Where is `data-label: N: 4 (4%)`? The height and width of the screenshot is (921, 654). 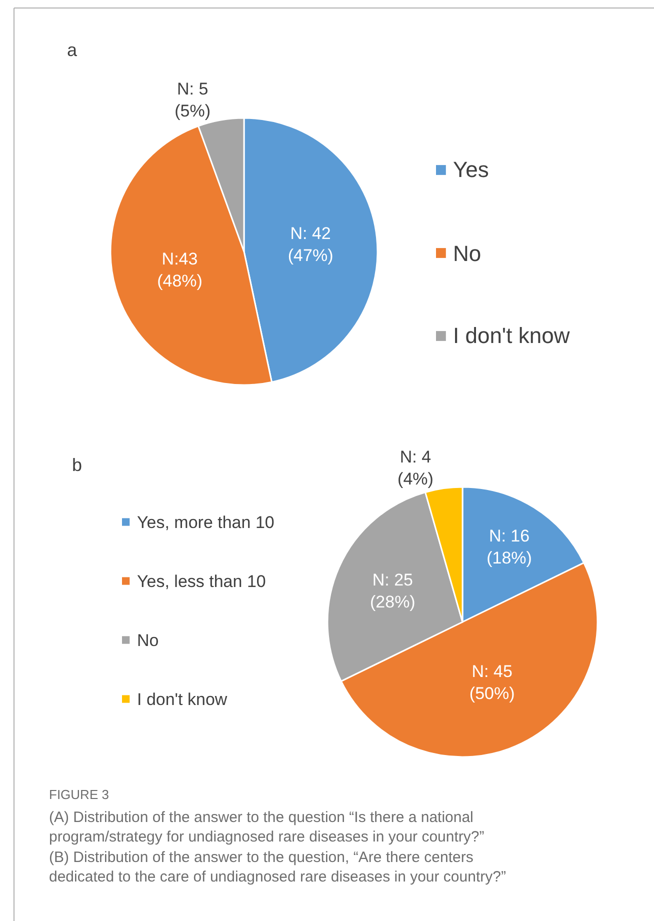
data-label: N: 4 (4%) is located at coordinates (416, 468).